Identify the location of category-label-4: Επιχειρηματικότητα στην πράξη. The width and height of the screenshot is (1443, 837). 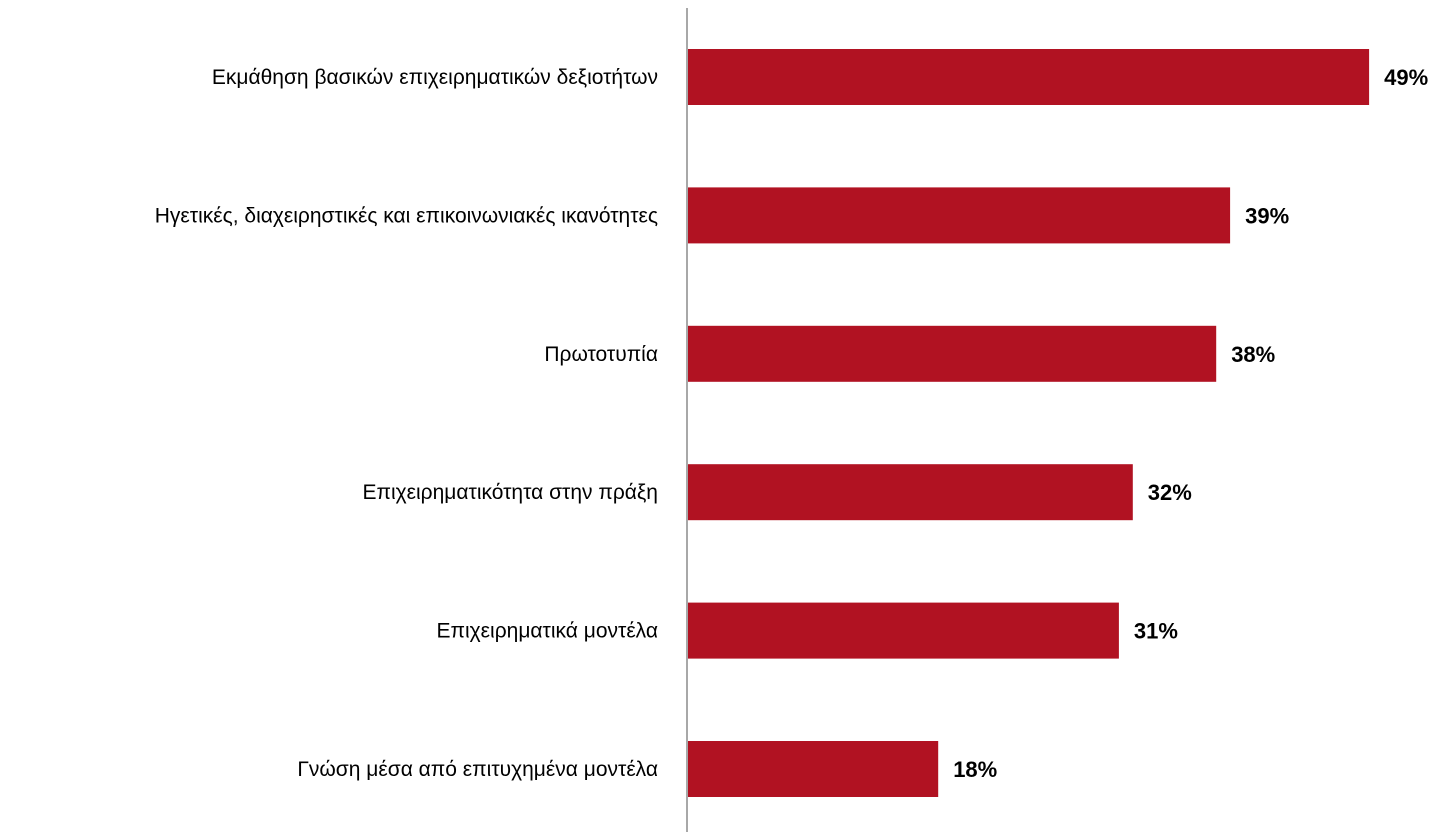
(510, 492).